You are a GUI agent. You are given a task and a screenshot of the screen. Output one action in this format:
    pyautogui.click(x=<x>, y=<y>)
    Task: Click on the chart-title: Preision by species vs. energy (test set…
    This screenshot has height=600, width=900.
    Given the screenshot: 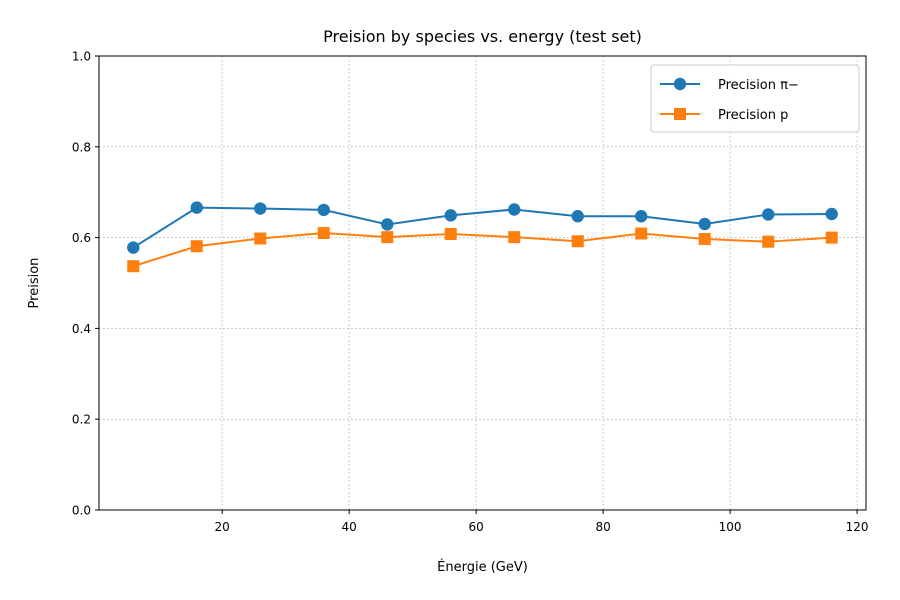 What is the action you would take?
    pyautogui.click(x=482, y=36)
    